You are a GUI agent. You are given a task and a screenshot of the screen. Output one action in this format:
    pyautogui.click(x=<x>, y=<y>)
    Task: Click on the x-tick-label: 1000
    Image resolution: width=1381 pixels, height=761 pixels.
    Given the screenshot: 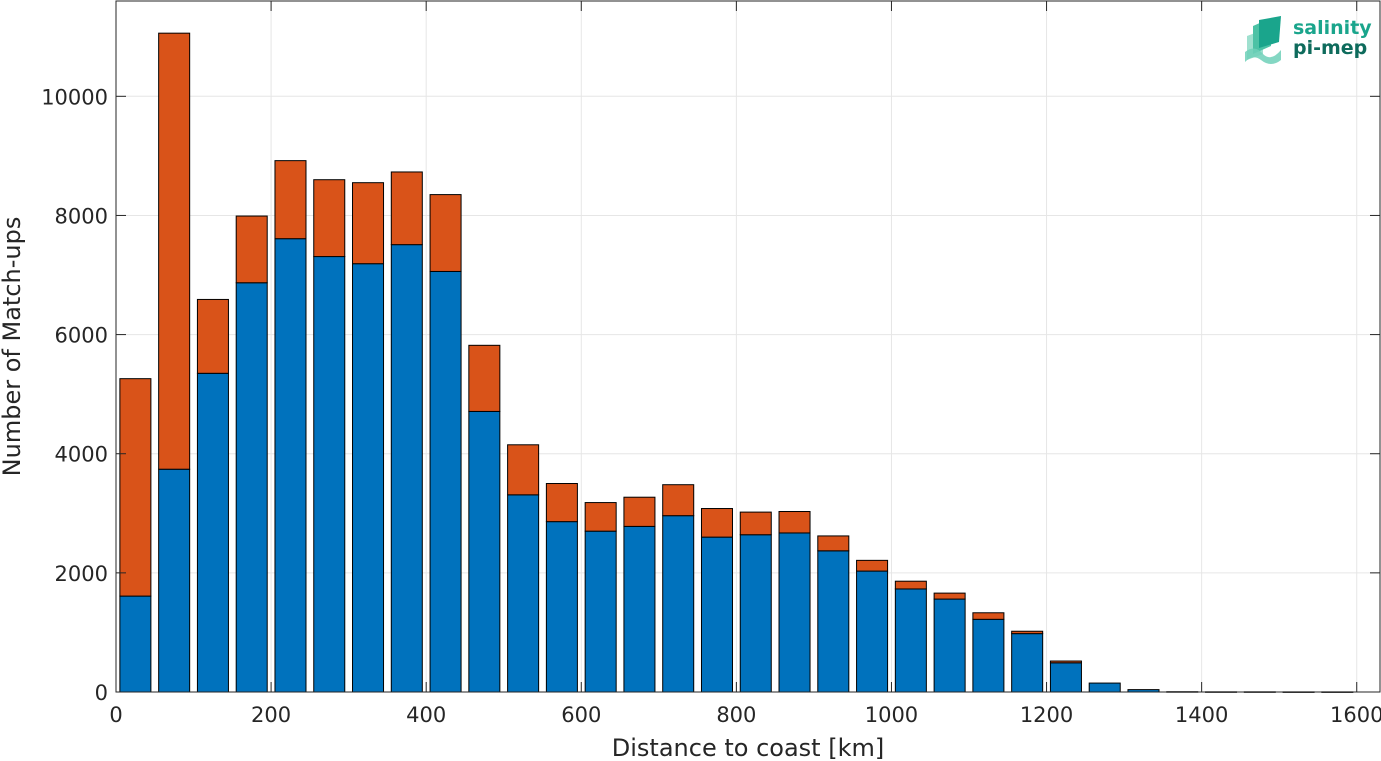 What is the action you would take?
    pyautogui.click(x=891, y=715)
    